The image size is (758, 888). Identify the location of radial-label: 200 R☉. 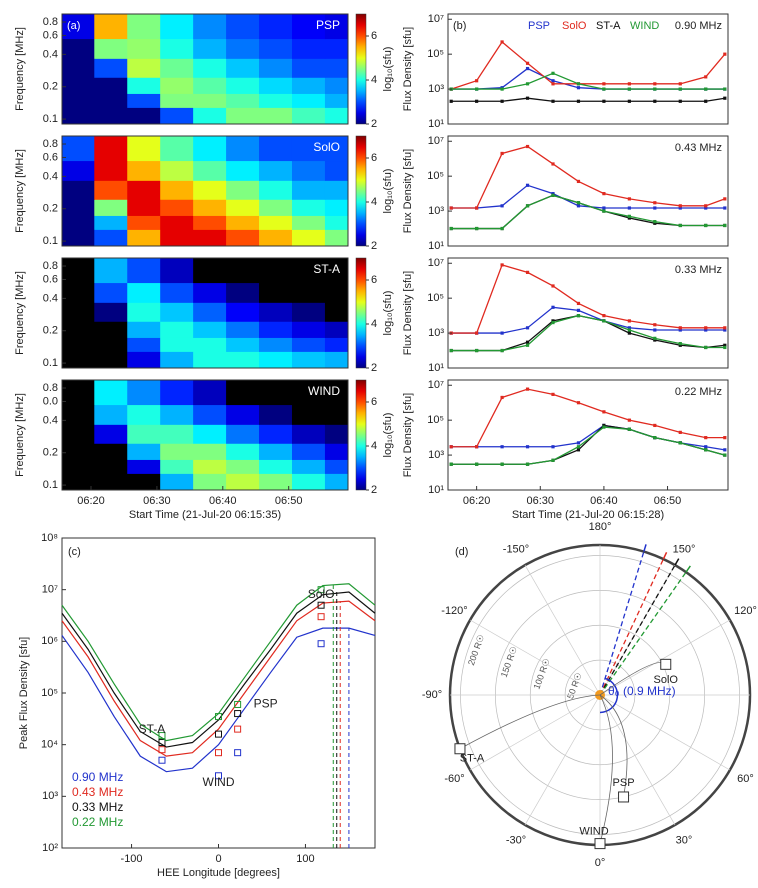
(476, 650).